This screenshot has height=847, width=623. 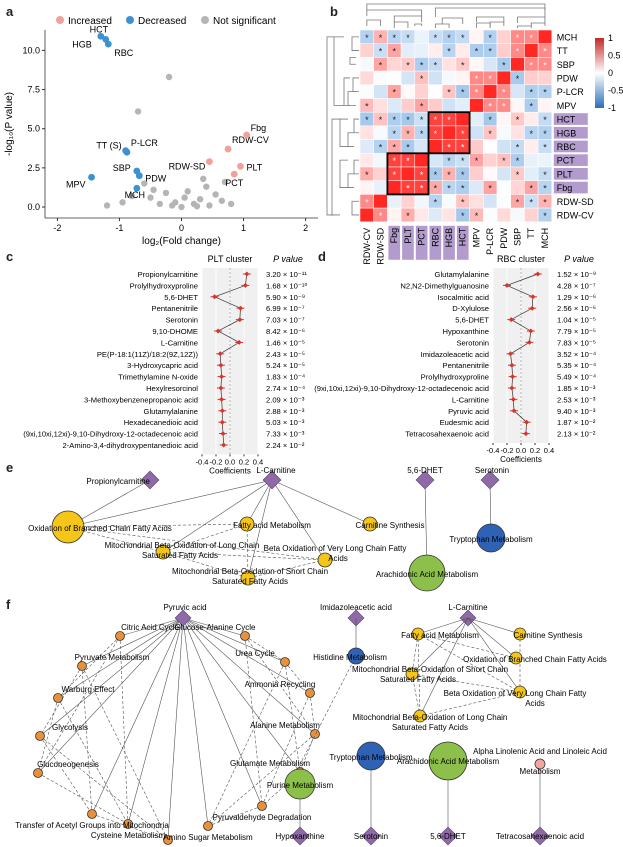 What do you see at coordinates (285, 354) in the screenshot?
I see `pvalue-text: 2.43 × 10⁻⁵` at bounding box center [285, 354].